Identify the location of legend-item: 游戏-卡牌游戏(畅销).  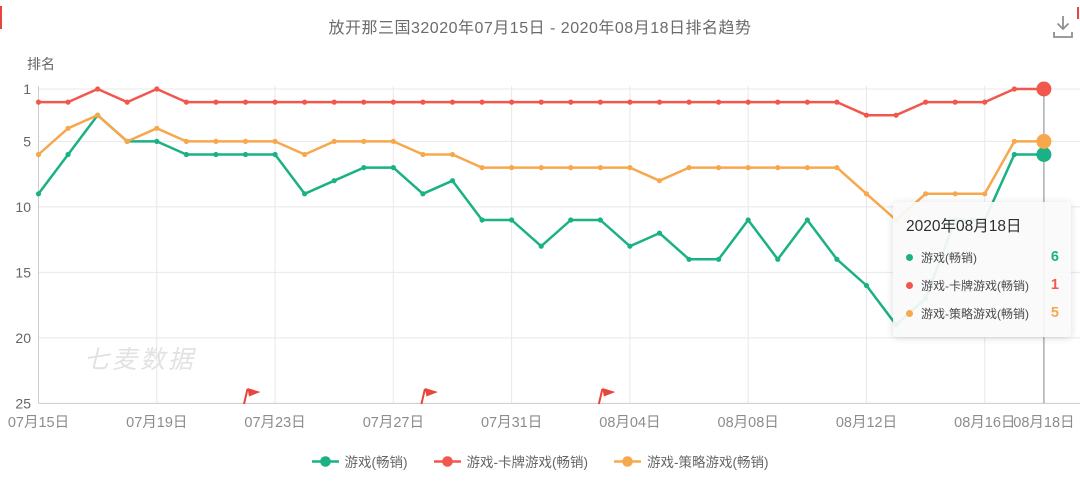
(510, 461).